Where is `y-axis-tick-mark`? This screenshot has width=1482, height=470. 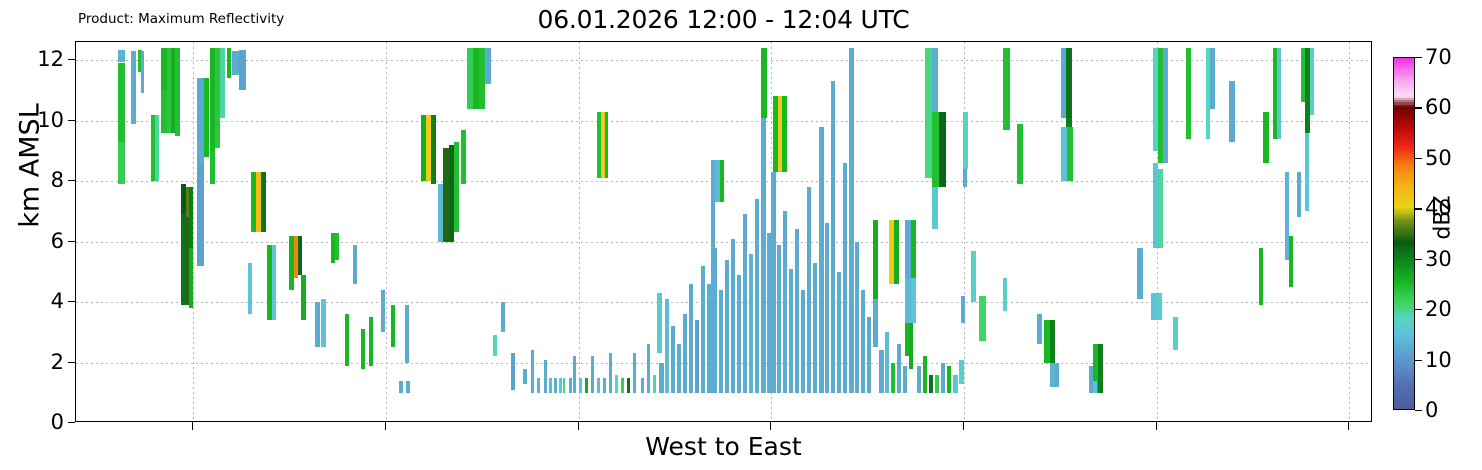 y-axis-tick-mark is located at coordinates (71, 423).